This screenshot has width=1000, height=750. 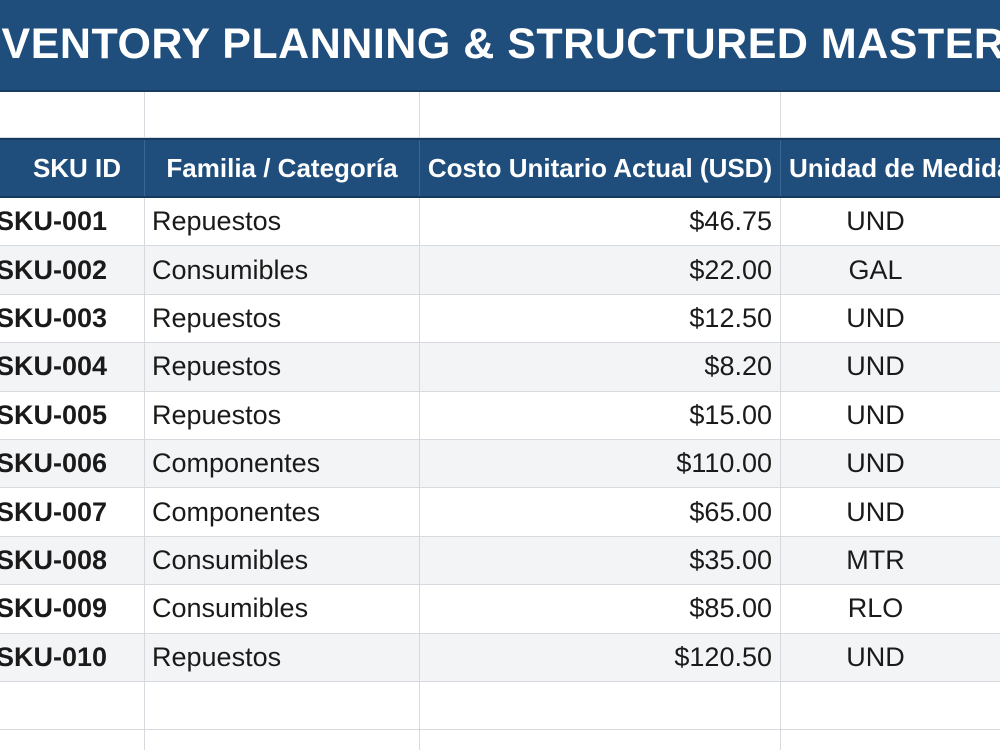 I want to click on sku-cell: SKU-006, so click(x=72, y=464).